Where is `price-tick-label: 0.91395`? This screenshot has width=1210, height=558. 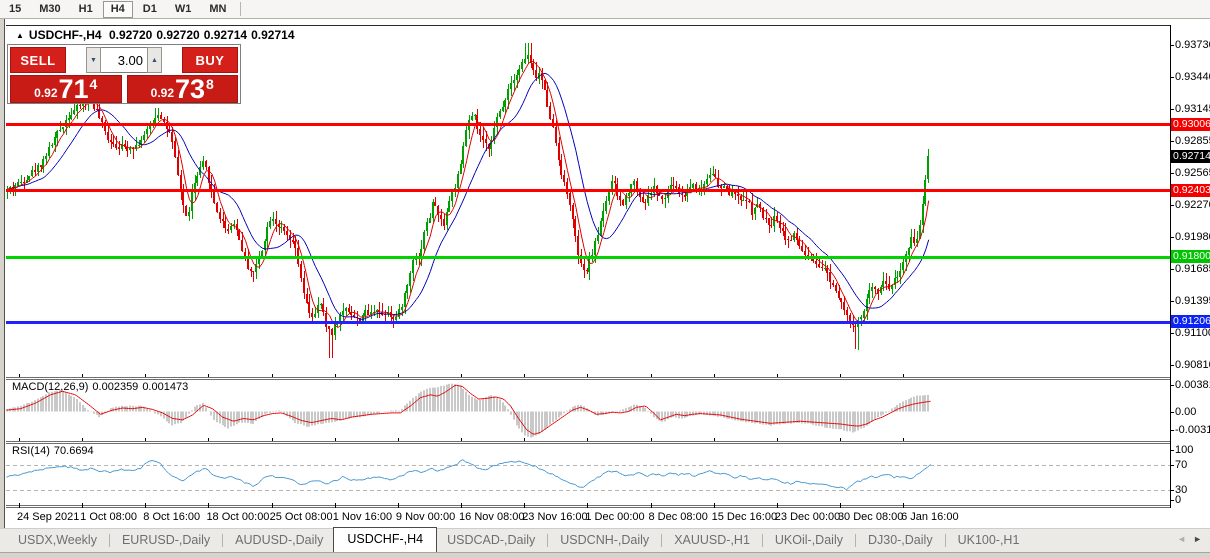 price-tick-label: 0.91395 is located at coordinates (1192, 300).